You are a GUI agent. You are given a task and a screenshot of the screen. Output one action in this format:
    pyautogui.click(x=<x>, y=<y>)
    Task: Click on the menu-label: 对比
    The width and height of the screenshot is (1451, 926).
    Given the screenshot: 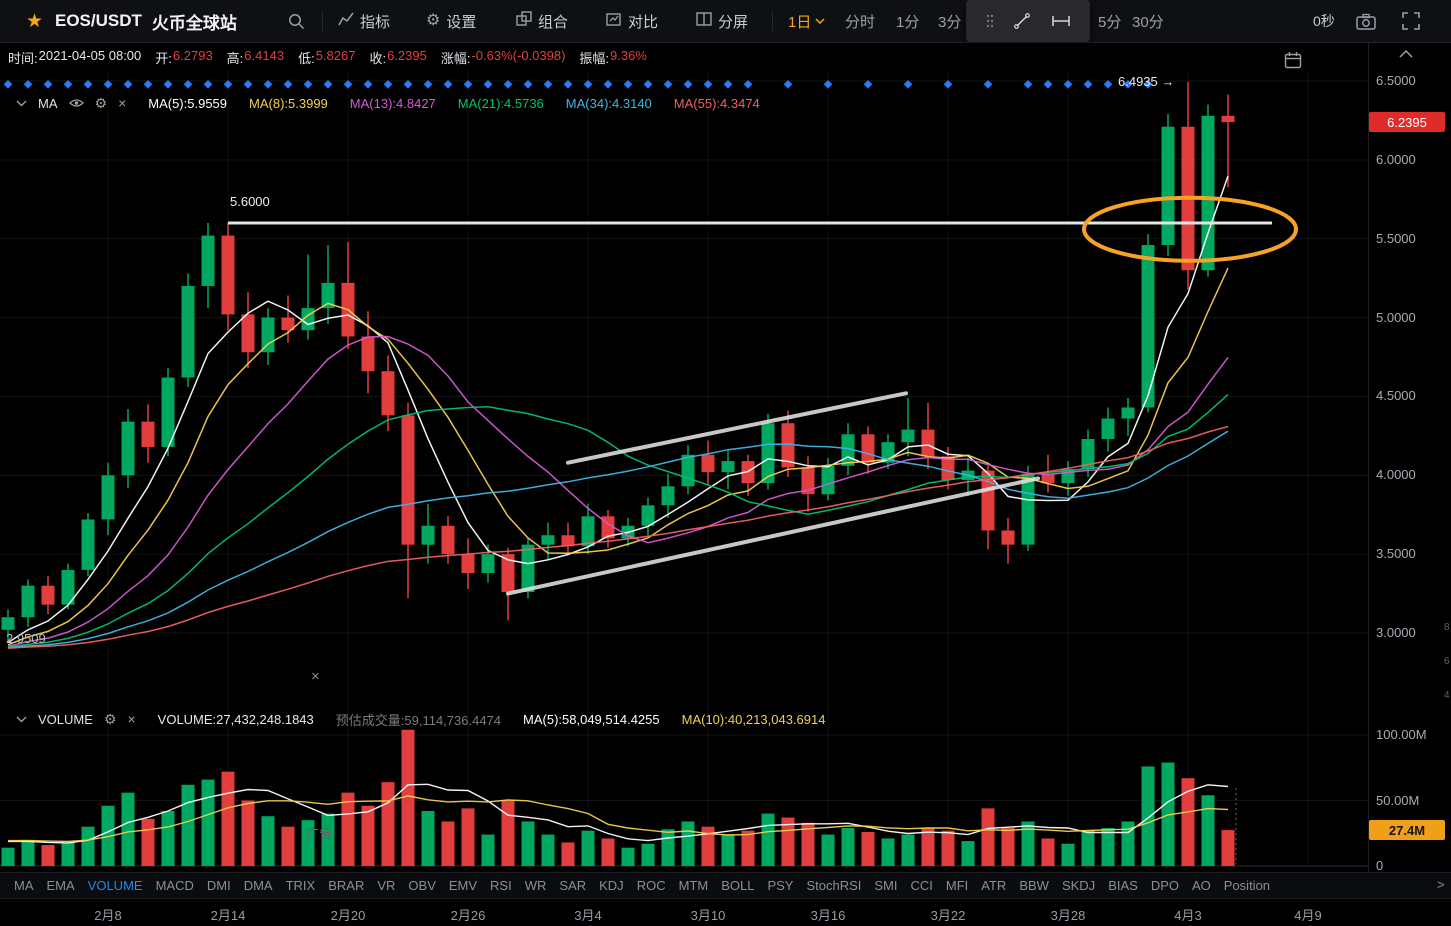 What is the action you would take?
    pyautogui.click(x=643, y=22)
    